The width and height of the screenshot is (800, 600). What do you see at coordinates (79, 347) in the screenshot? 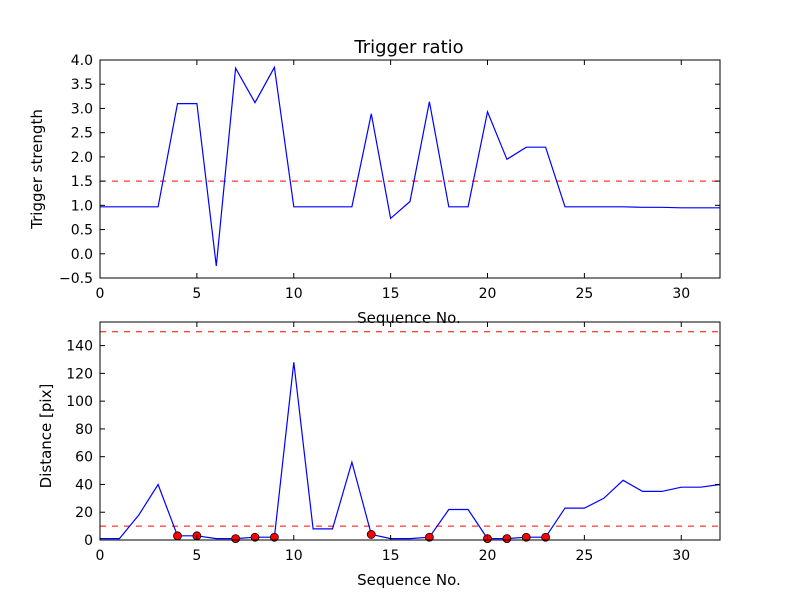
I see `y-tick-label: 140` at bounding box center [79, 347].